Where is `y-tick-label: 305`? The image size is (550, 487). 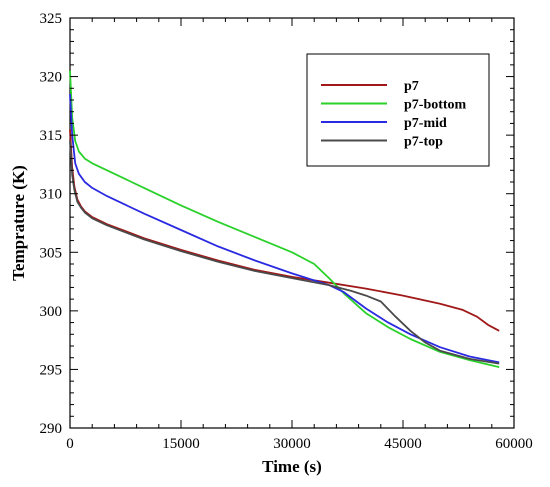
y-tick-label: 305 is located at coordinates (51, 253).